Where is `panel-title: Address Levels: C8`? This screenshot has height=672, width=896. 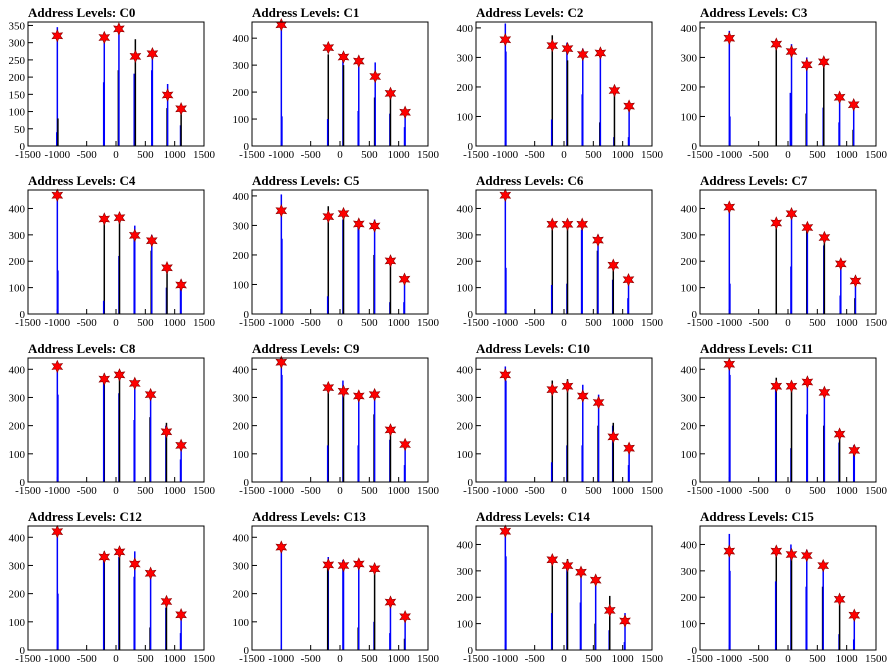 panel-title: Address Levels: C8 is located at coordinates (82, 348).